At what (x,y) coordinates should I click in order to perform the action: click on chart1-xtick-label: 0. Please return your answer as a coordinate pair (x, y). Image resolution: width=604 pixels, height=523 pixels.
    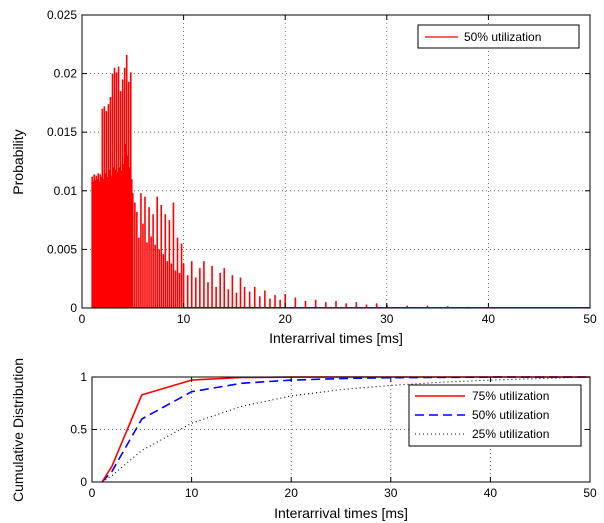
    Looking at the image, I should click on (82, 319).